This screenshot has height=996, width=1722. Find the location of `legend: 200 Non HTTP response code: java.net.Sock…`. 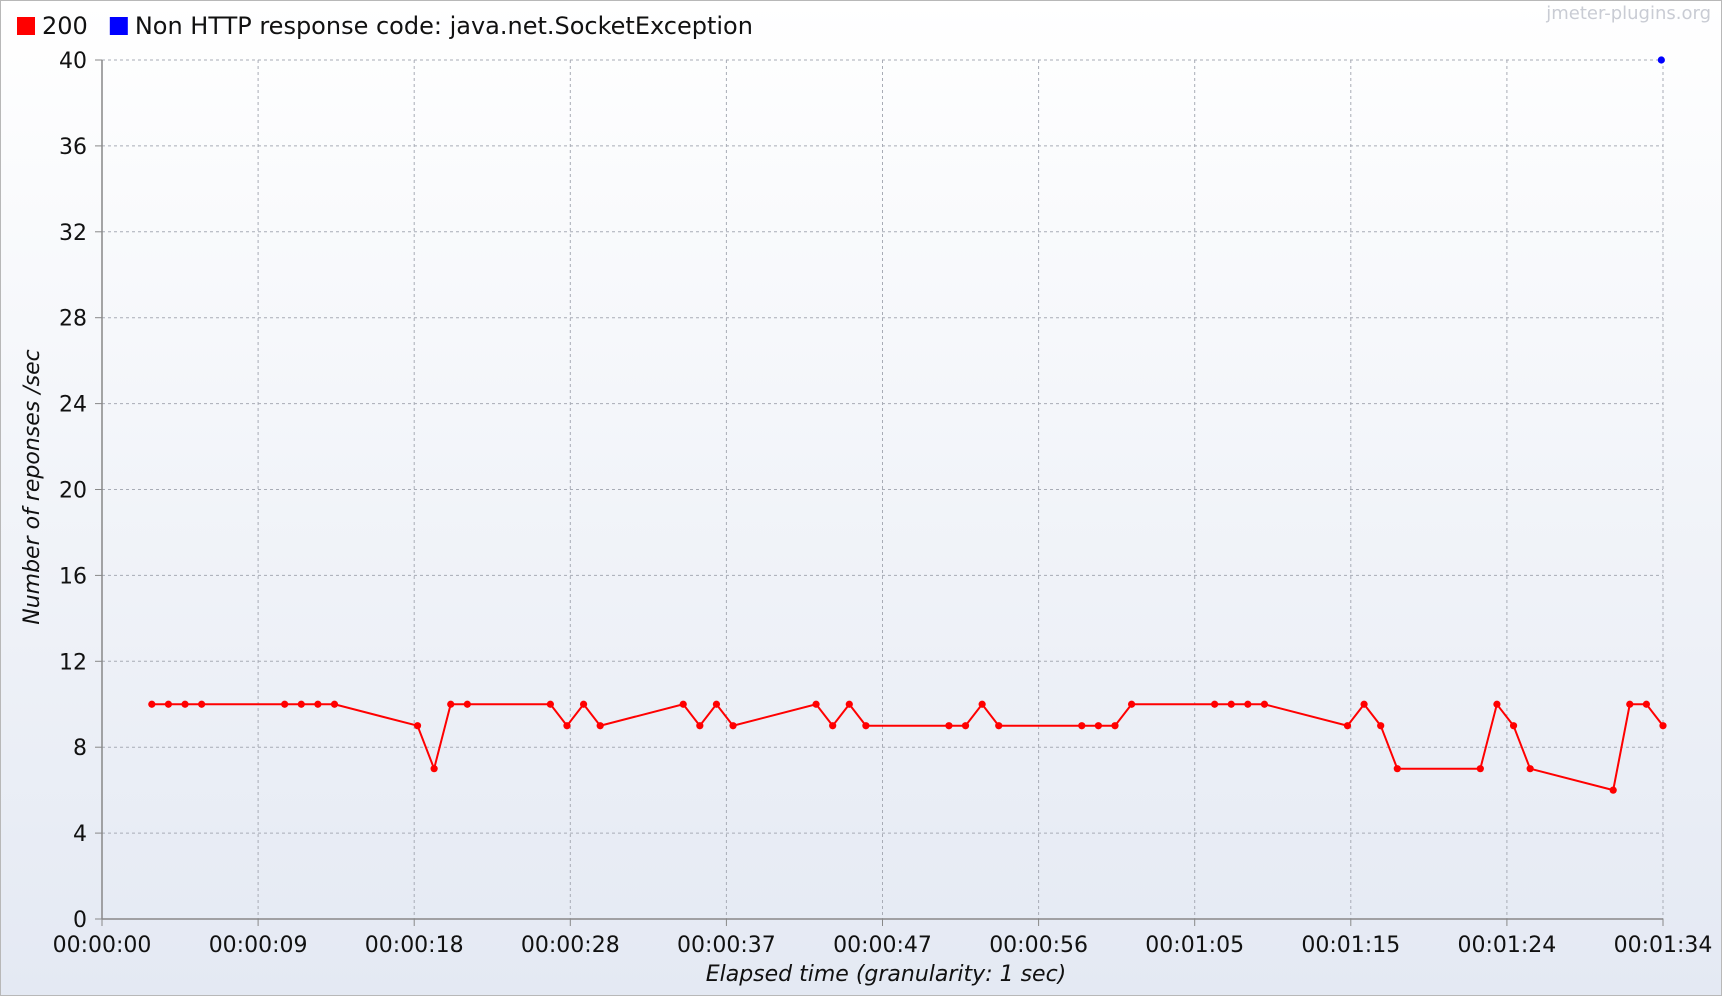

legend: 200 Non HTTP response code: java.net.Sock… is located at coordinates (385, 26).